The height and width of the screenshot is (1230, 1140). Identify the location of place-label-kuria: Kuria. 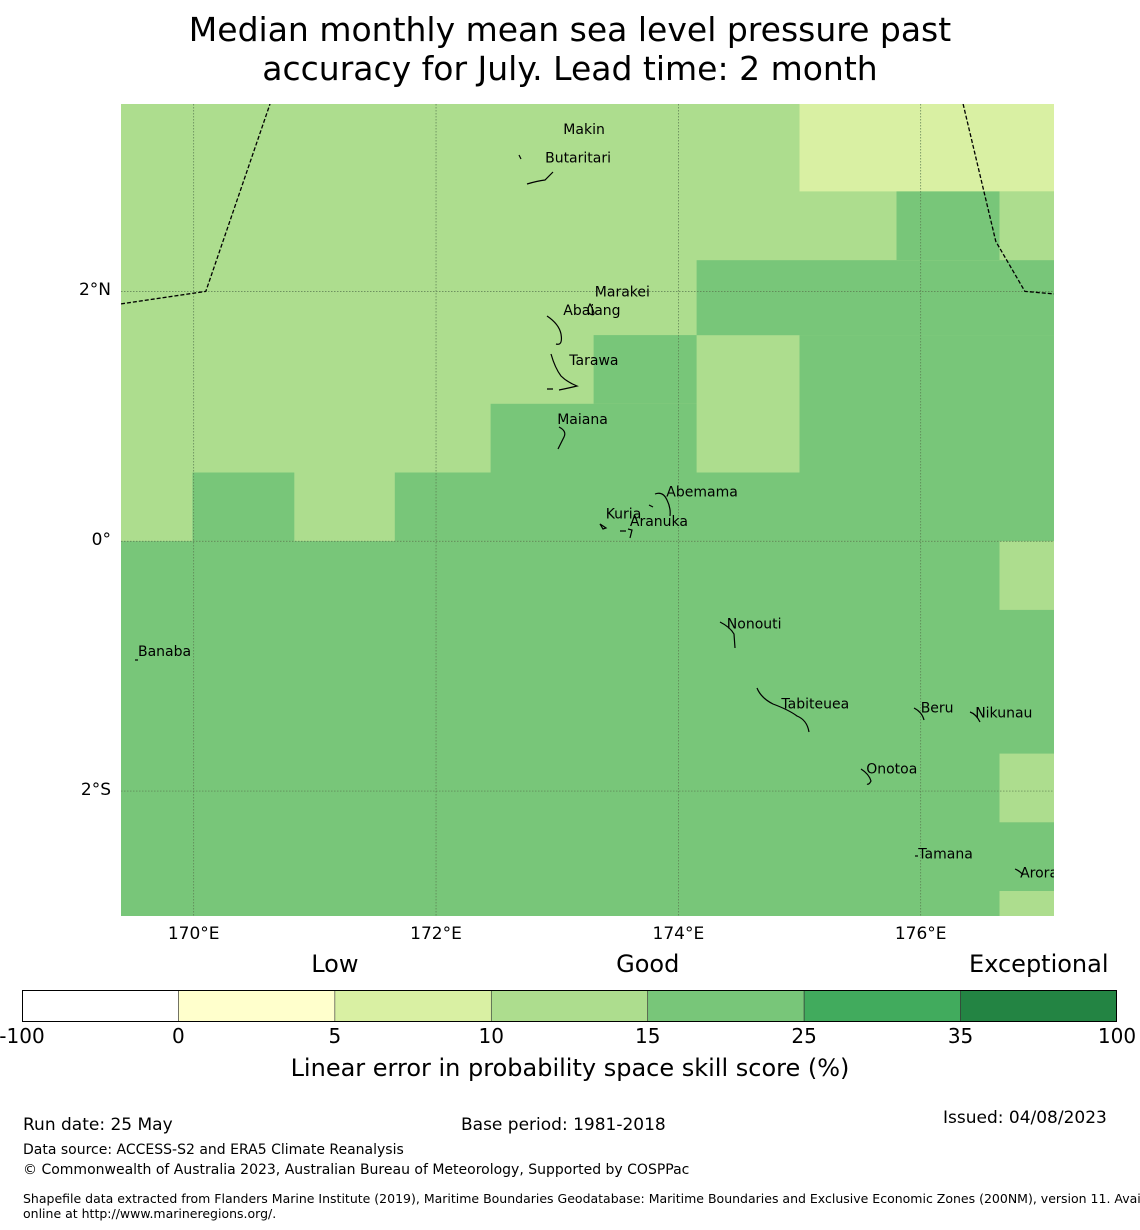
(624, 515).